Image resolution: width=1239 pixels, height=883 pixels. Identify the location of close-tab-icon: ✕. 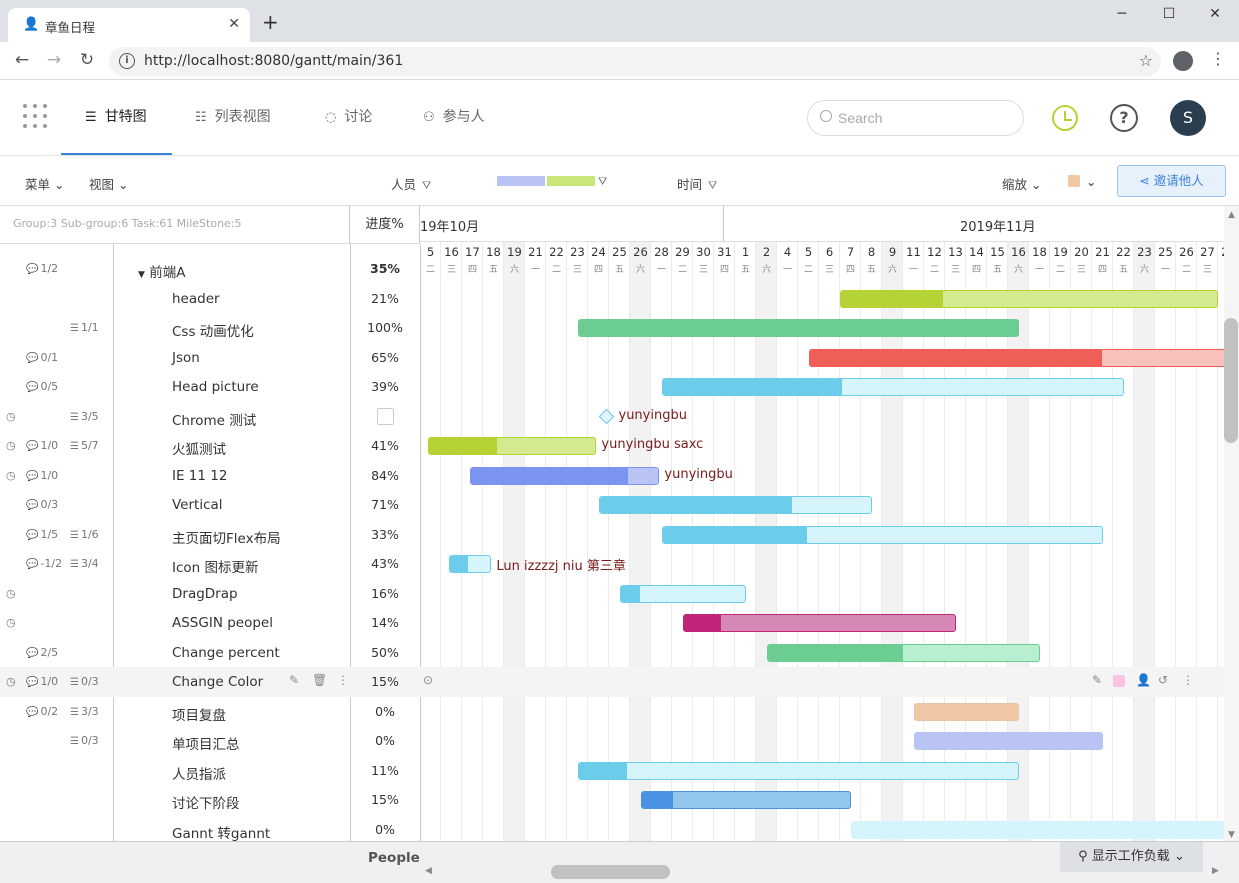
(234, 24).